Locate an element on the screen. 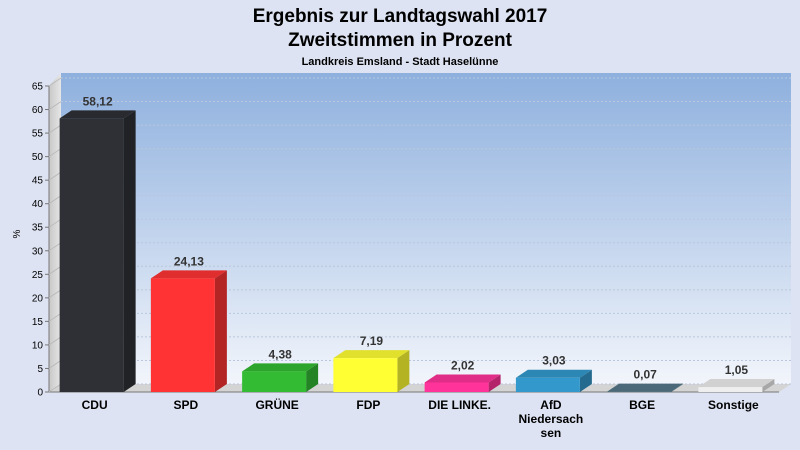  category-label: AfD Niedersach sen is located at coordinates (551, 419).